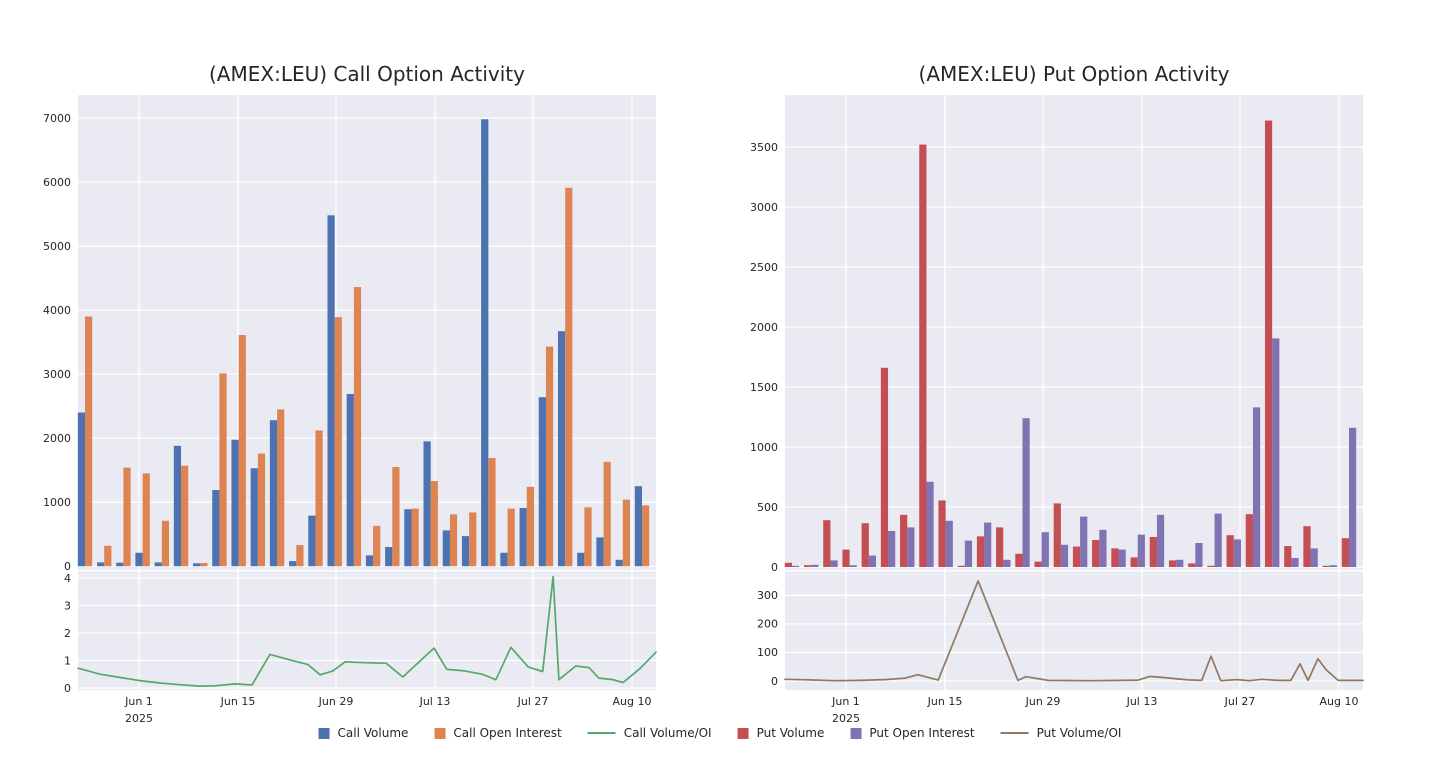 Image resolution: width=1440 pixels, height=768 pixels. What do you see at coordinates (764, 327) in the screenshot?
I see `y-tick-label: 2000` at bounding box center [764, 327].